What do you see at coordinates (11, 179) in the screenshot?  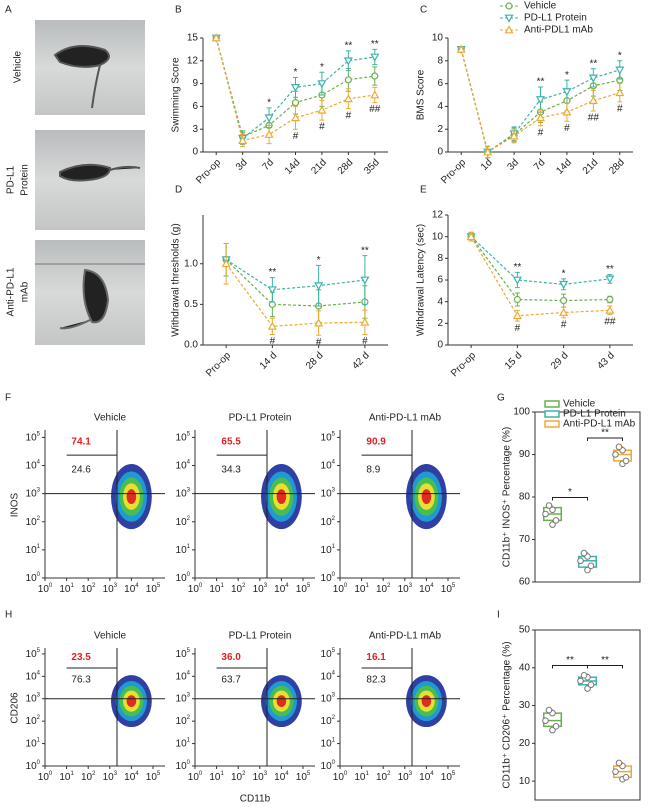 I see `photo-label: PD-L1` at bounding box center [11, 179].